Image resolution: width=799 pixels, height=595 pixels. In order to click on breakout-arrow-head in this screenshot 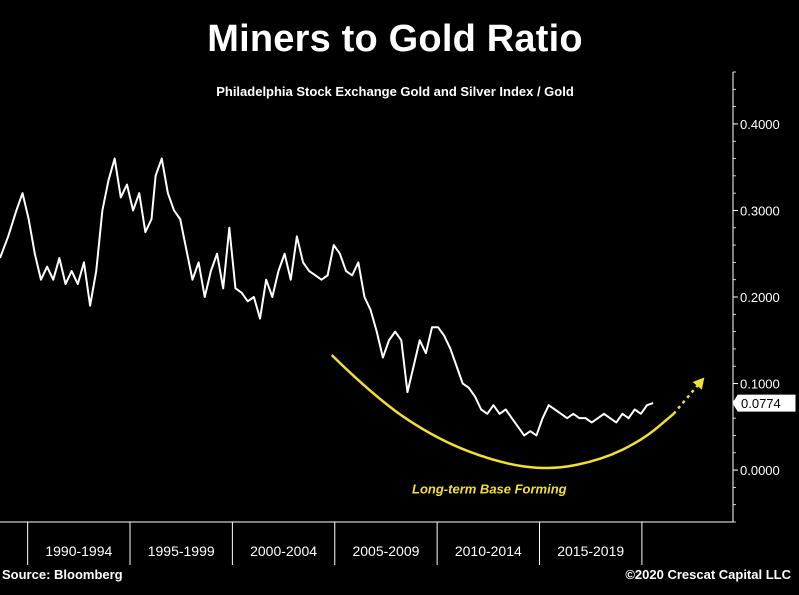, I will do `click(698, 383)`.